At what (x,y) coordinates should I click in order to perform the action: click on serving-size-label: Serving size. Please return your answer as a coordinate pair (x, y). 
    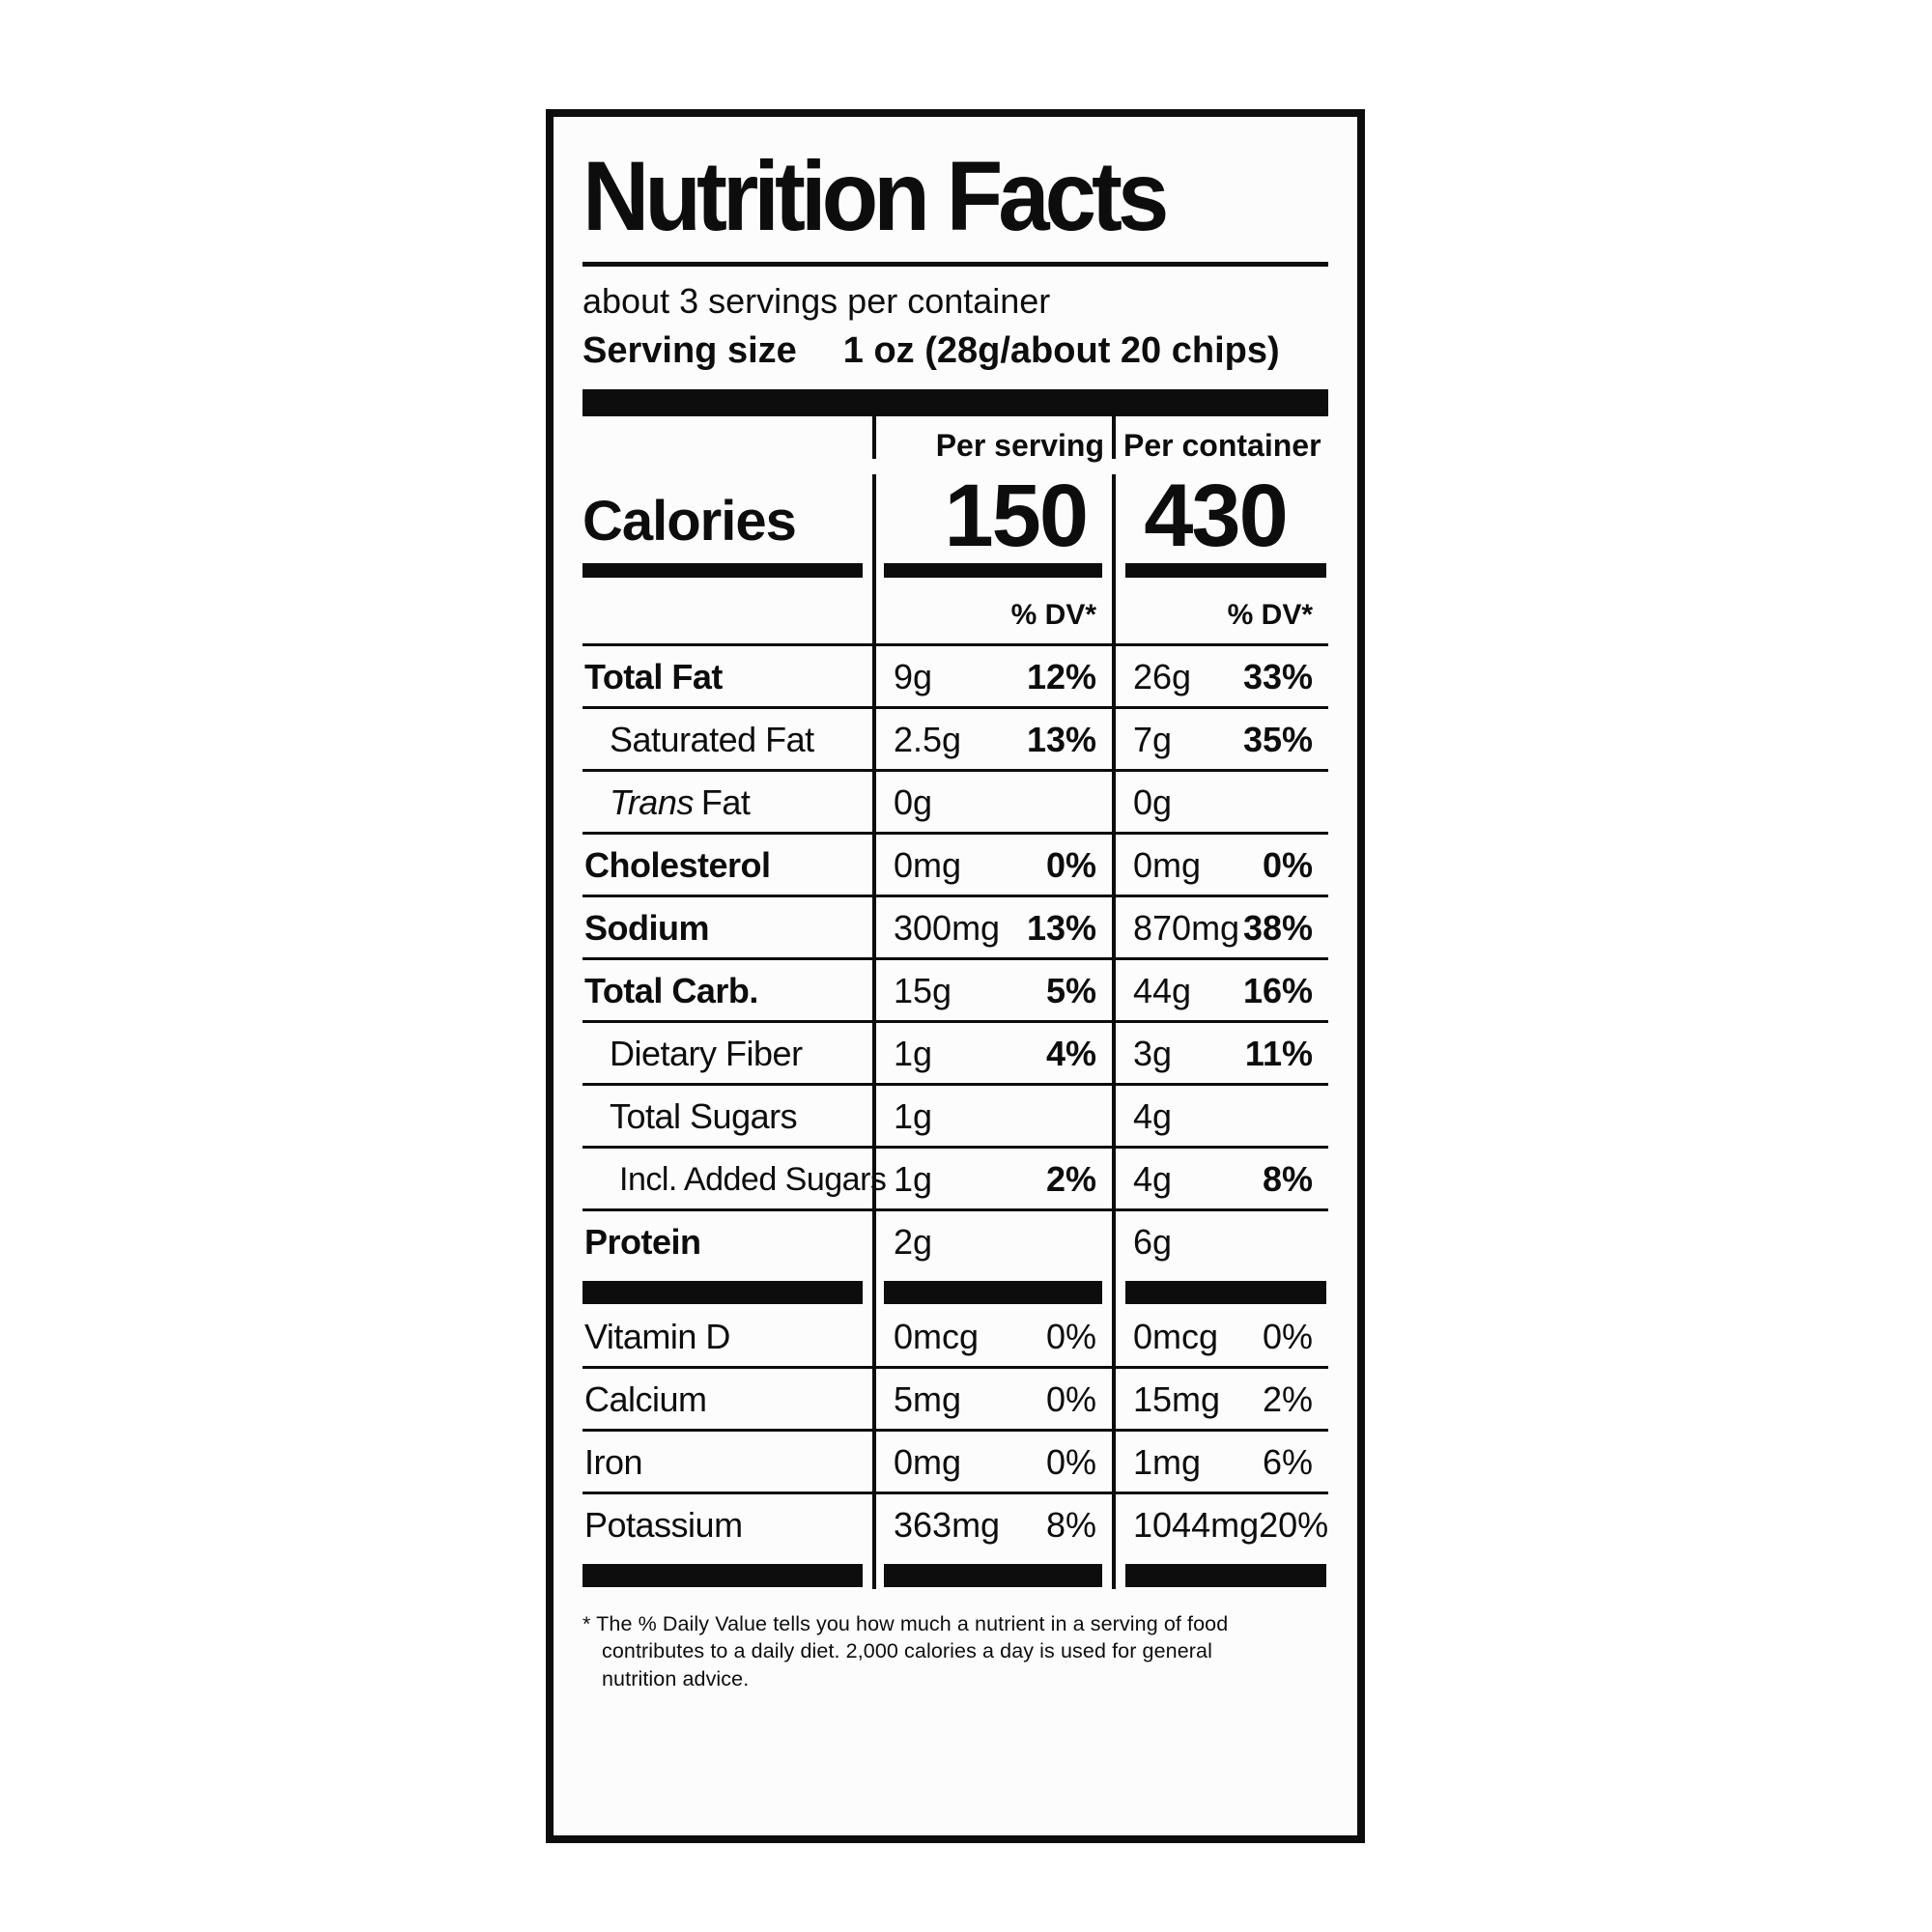
    Looking at the image, I should click on (689, 351).